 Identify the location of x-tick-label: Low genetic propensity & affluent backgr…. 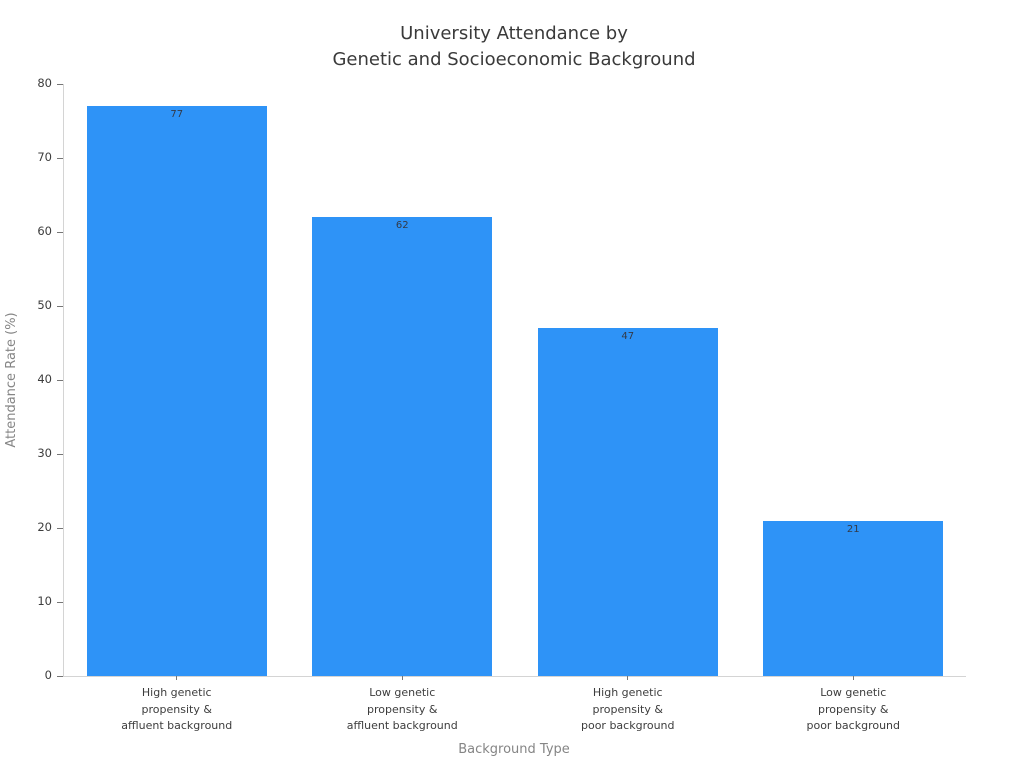
(402, 709).